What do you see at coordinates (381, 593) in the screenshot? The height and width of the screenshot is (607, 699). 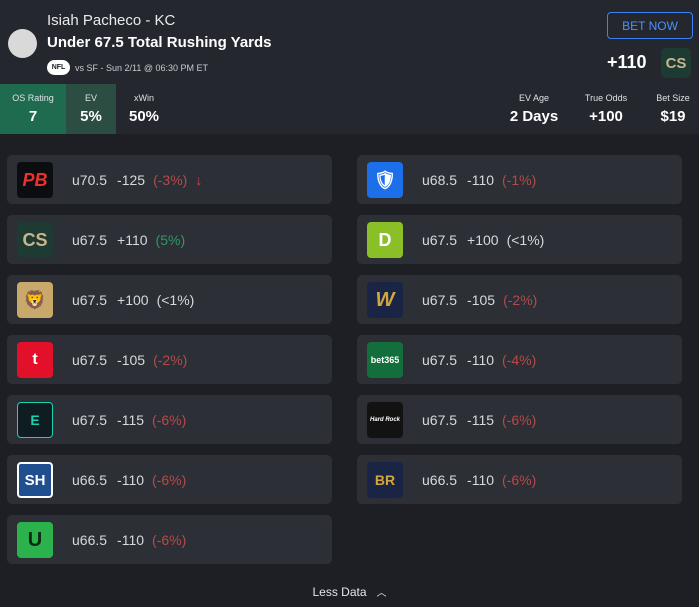 I see `chevron-up-icon: ︿` at bounding box center [381, 593].